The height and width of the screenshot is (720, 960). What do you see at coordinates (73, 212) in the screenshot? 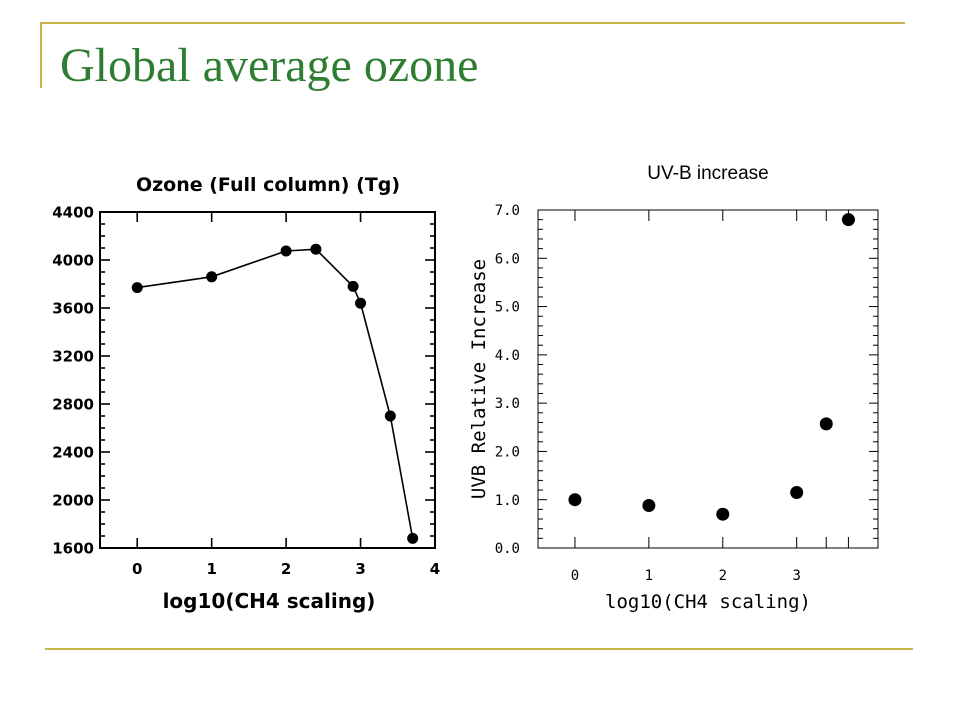
I see `c1-y-tick-label: 4400` at bounding box center [73, 212].